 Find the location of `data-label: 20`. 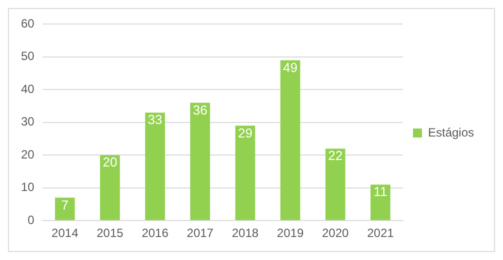

data-label: 20 is located at coordinates (110, 162).